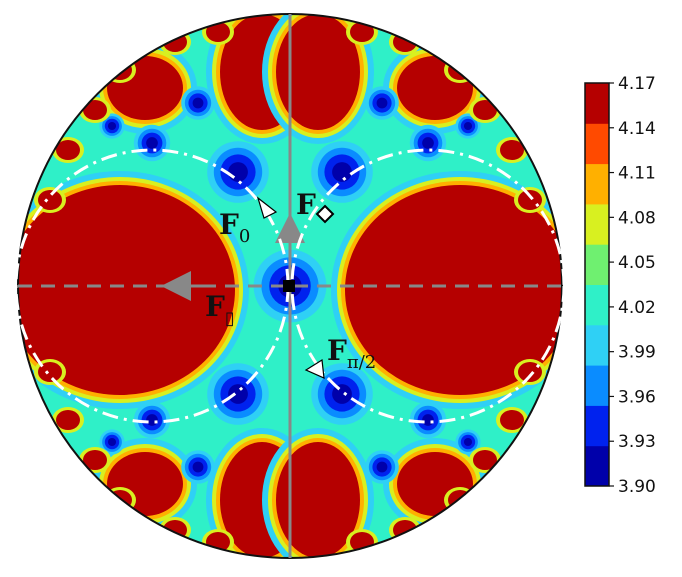 Image resolution: width=682 pixels, height=577 pixels. I want to click on label-f0: F0, so click(234, 227).